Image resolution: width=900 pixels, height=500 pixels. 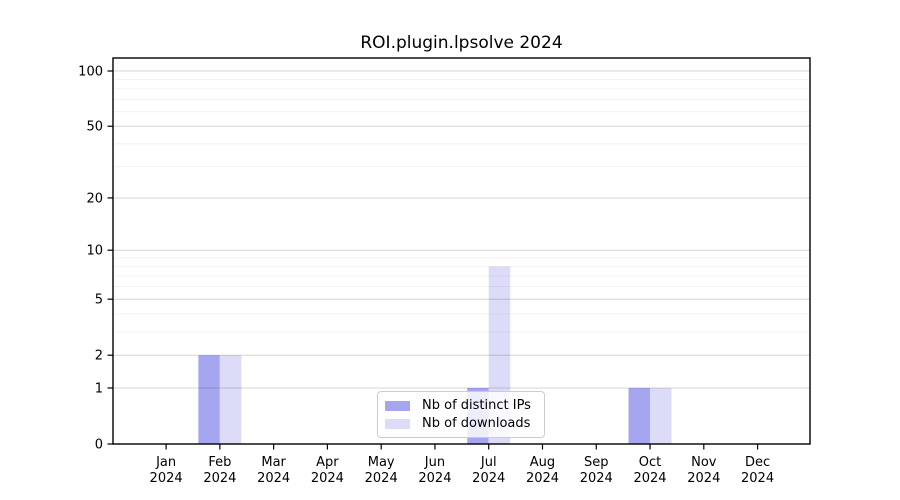 What do you see at coordinates (99, 445) in the screenshot?
I see `y-tick-label: 0` at bounding box center [99, 445].